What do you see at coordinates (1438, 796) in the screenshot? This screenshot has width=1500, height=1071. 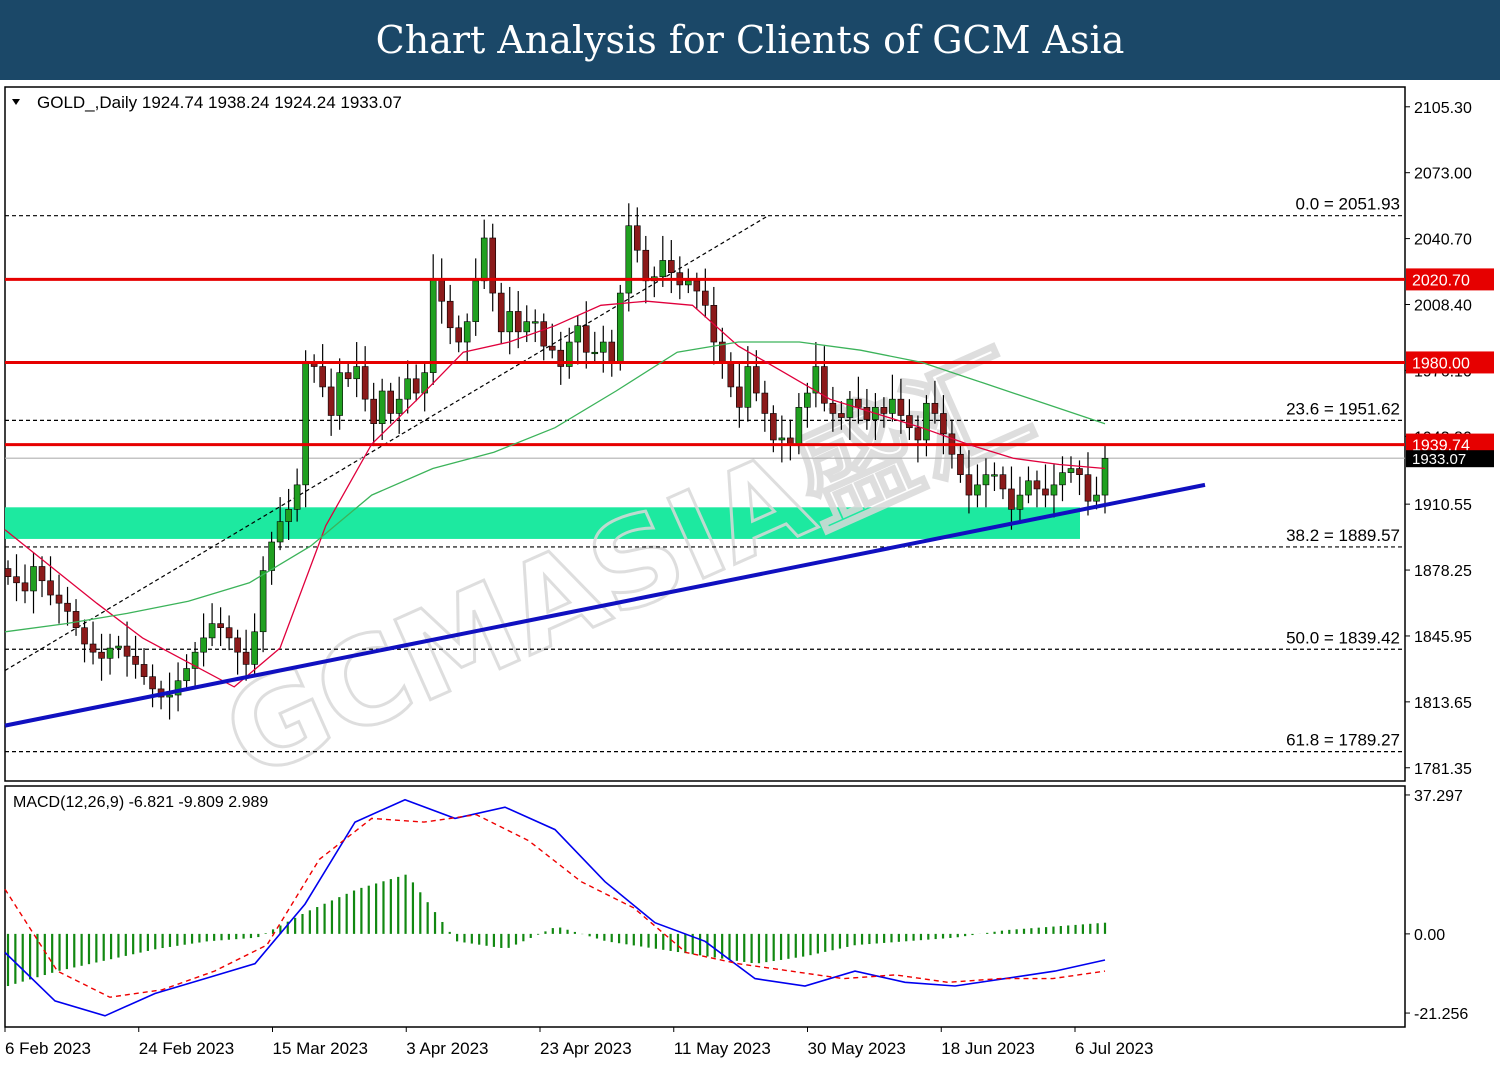 I see `macd-tick-label: 37.297` at bounding box center [1438, 796].